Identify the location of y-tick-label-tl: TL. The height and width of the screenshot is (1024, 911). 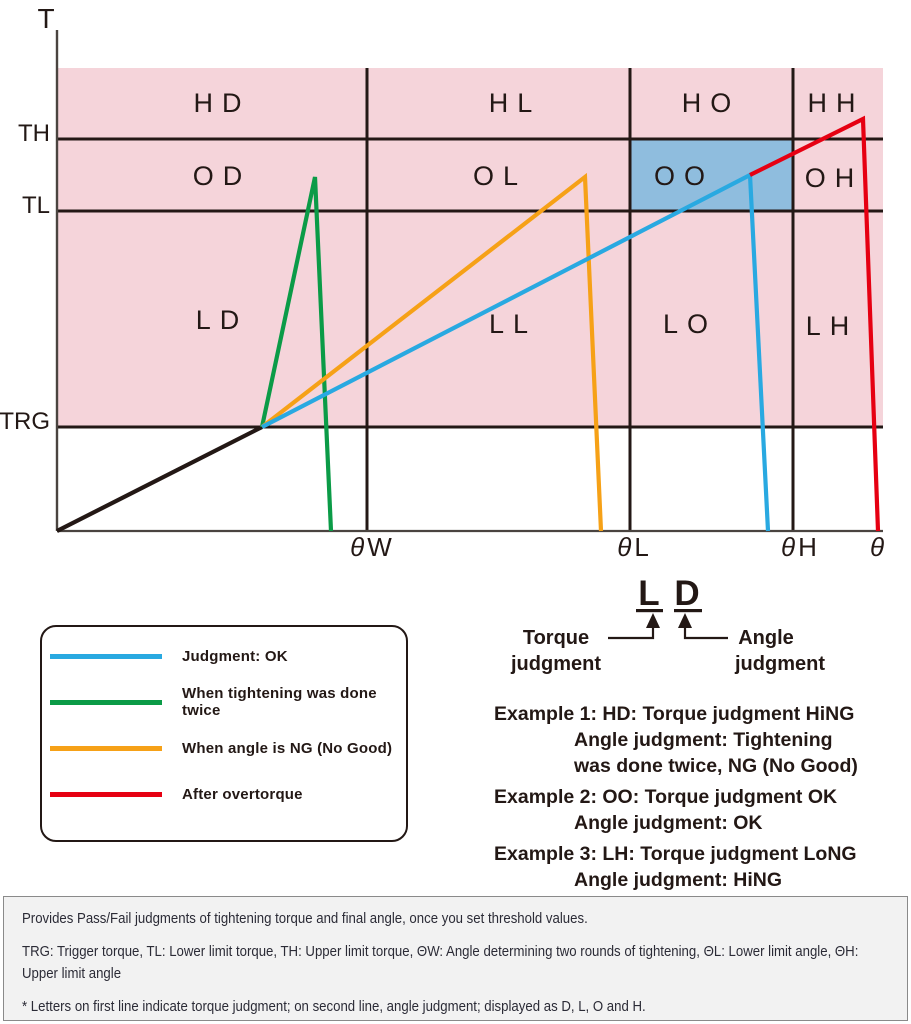
(36, 205).